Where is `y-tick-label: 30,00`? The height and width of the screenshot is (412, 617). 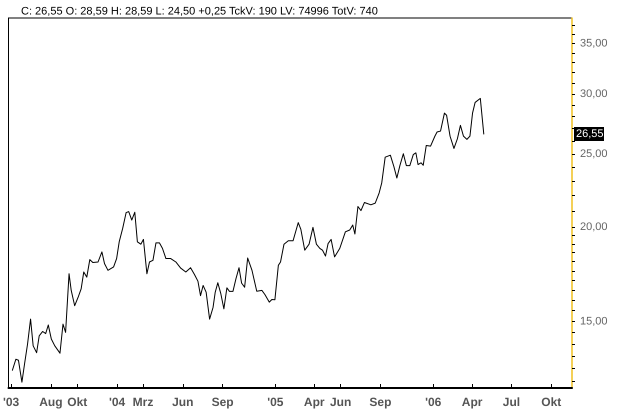
y-tick-label: 30,00 is located at coordinates (594, 94).